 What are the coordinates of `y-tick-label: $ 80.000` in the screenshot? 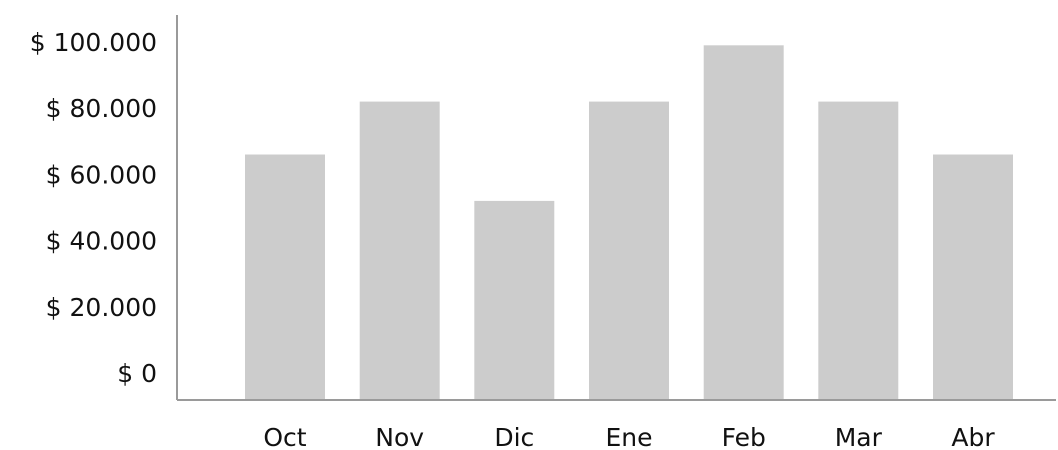 It's located at (101, 108).